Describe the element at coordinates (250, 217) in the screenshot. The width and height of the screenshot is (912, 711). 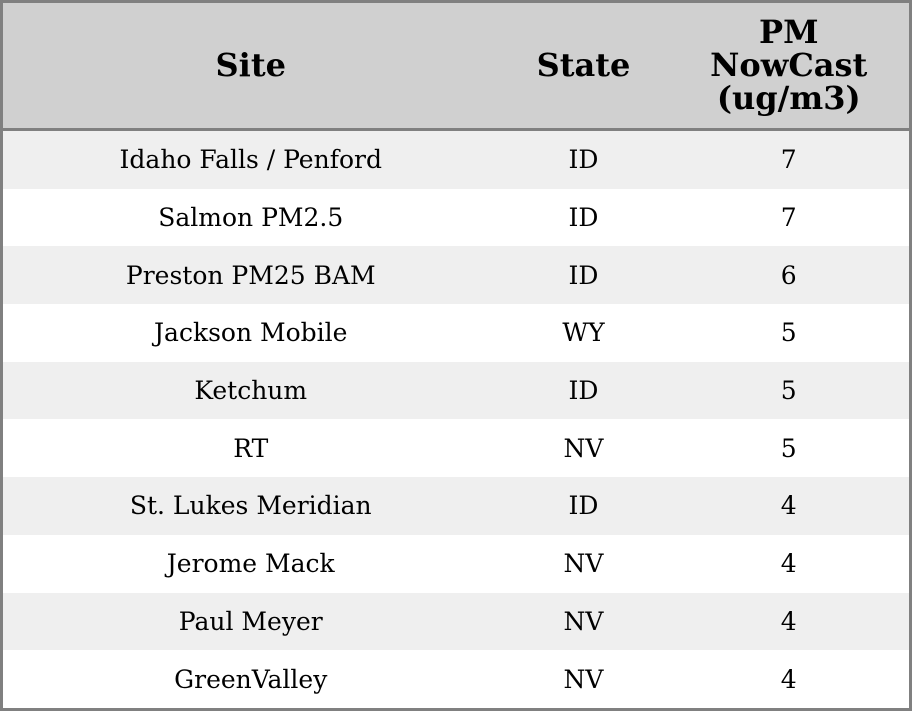
I see `site-cell: Salmon PM2.5` at that location.